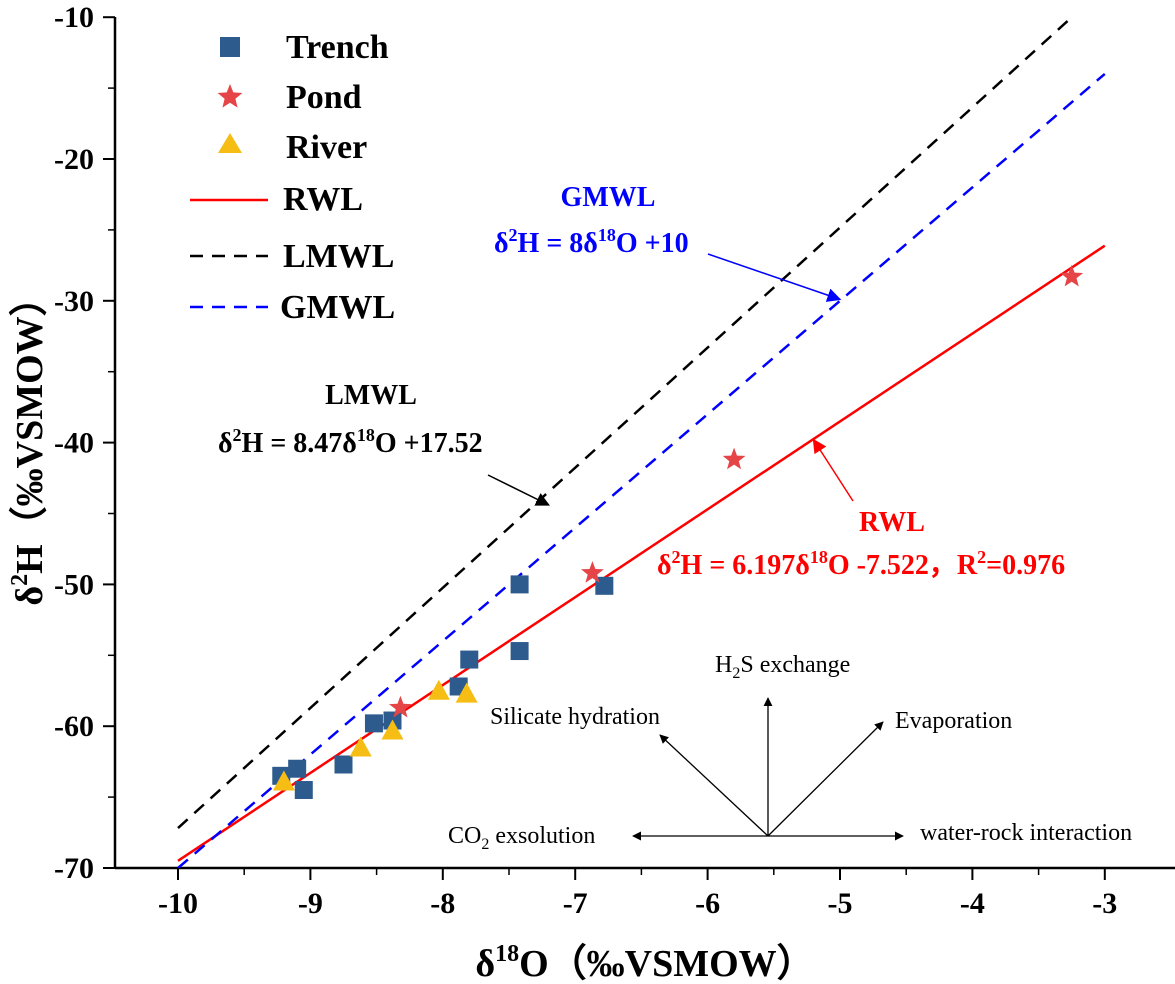  Describe the element at coordinates (575, 903) in the screenshot. I see `x-tick-label: -7` at that location.